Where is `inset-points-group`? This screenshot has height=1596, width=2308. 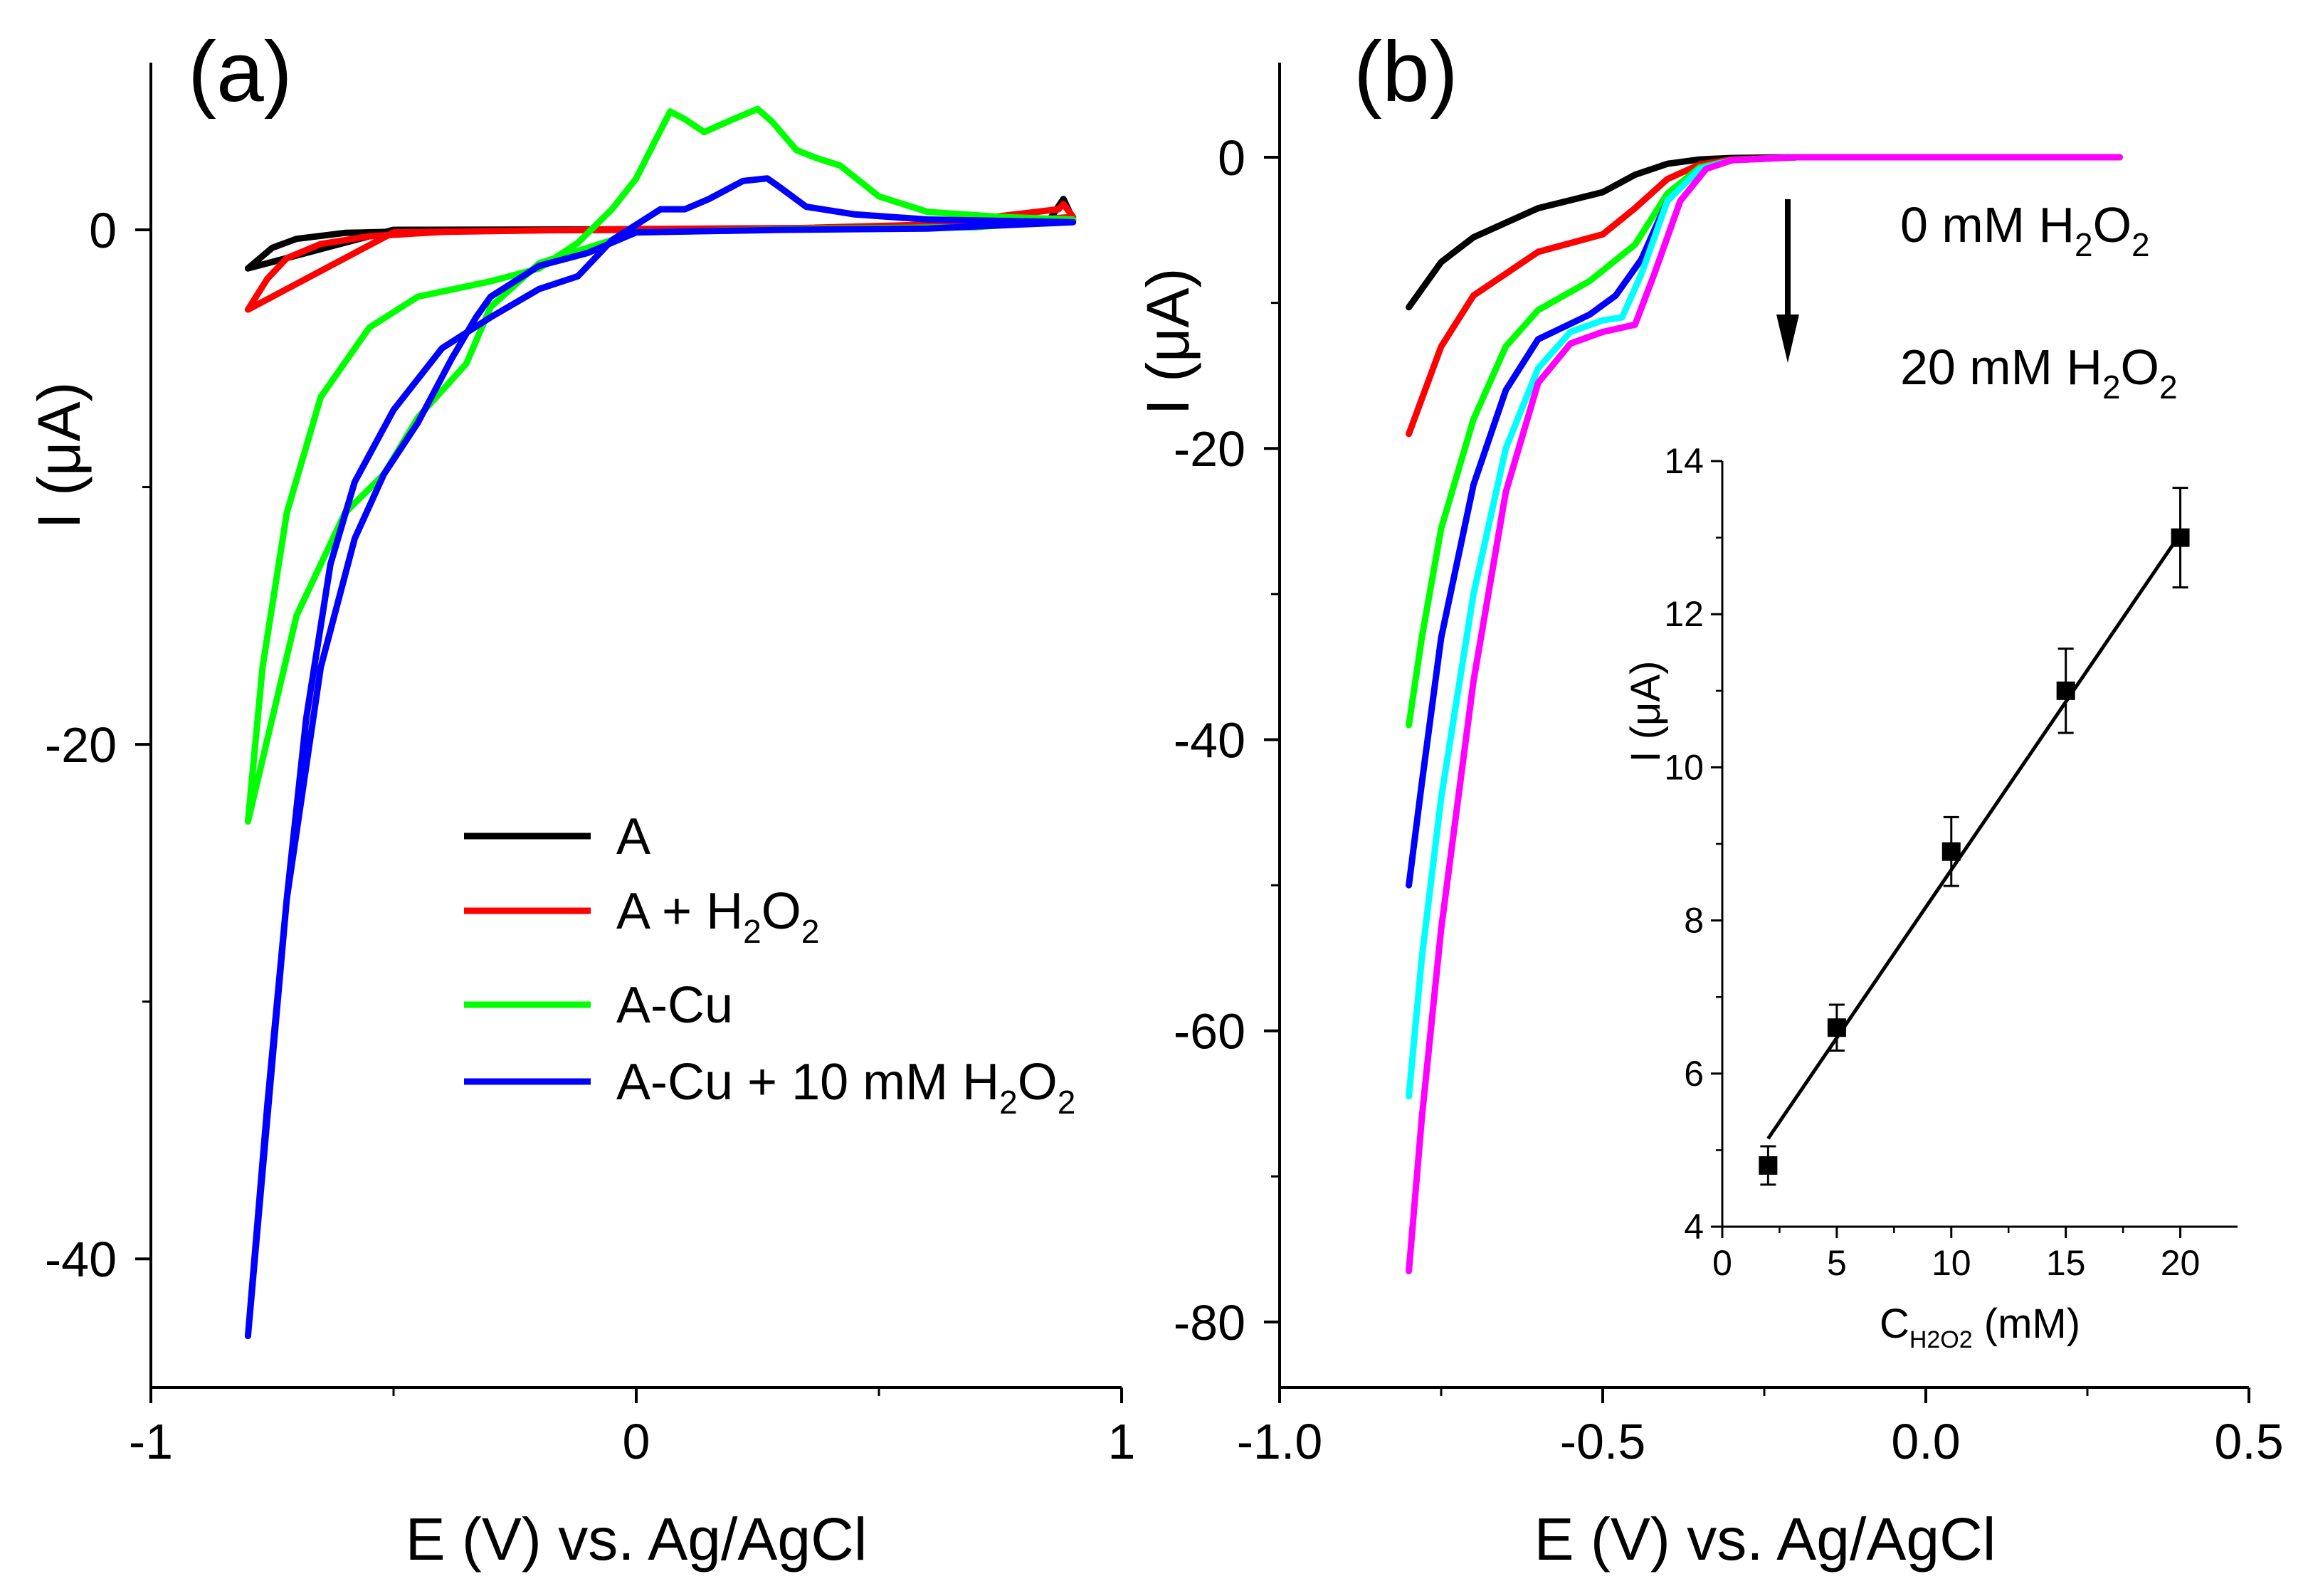
inset-points-group is located at coordinates (1975, 837).